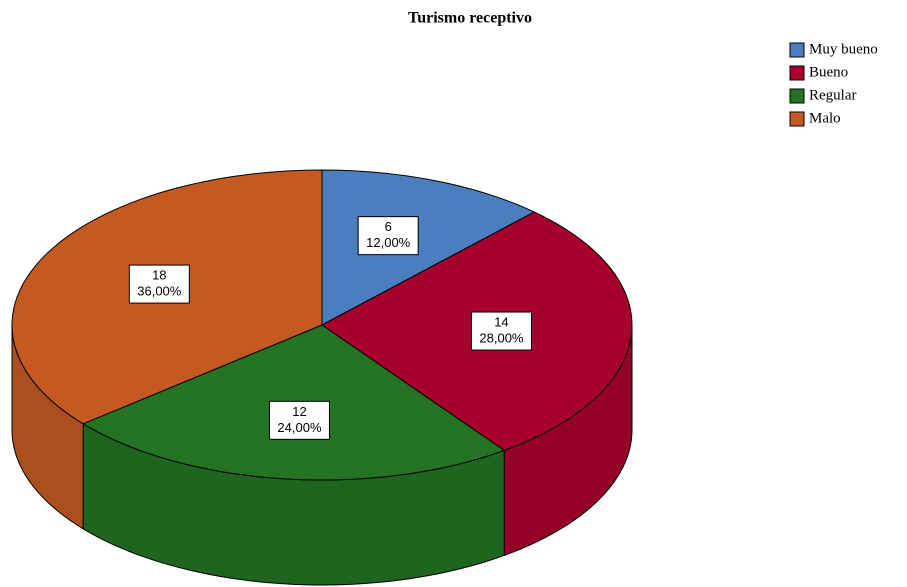  Describe the element at coordinates (299, 411) in the screenshot. I see `data-label-value: 12` at that location.